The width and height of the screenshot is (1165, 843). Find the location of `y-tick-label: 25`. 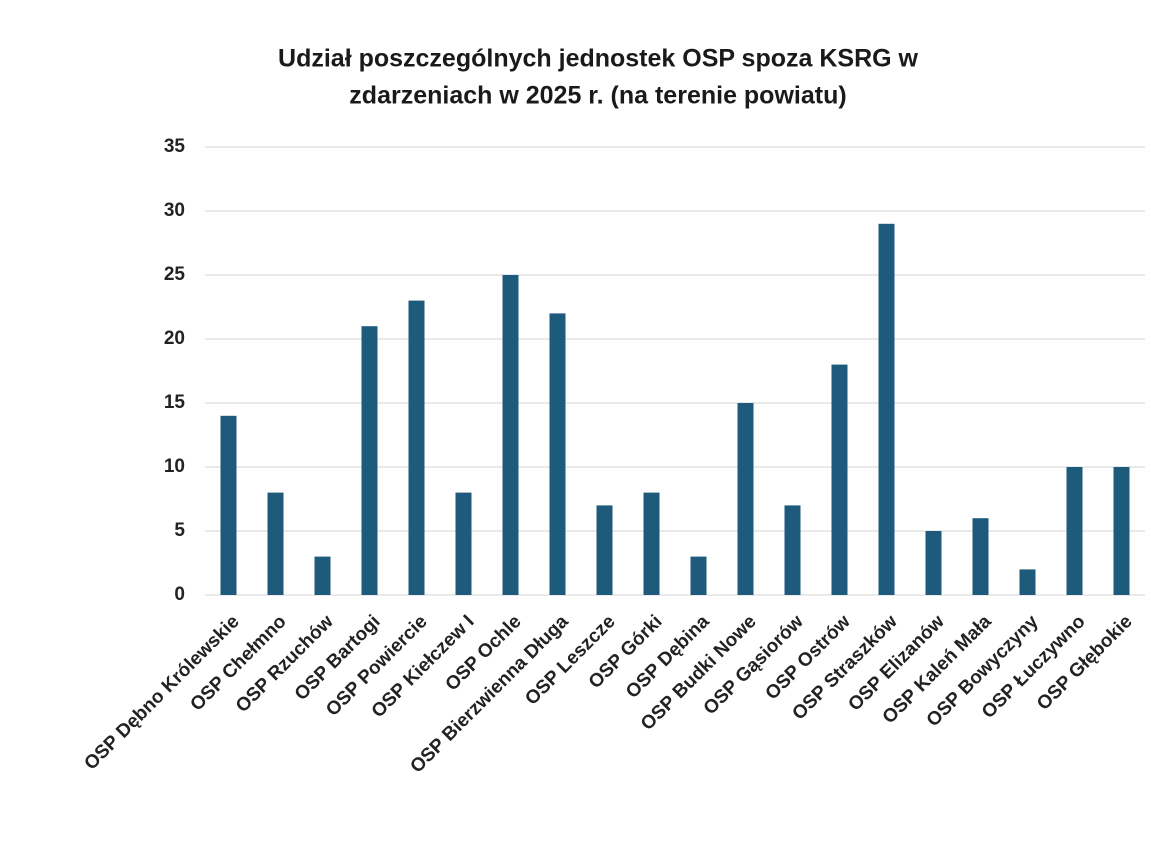

y-tick-label: 25 is located at coordinates (175, 274).